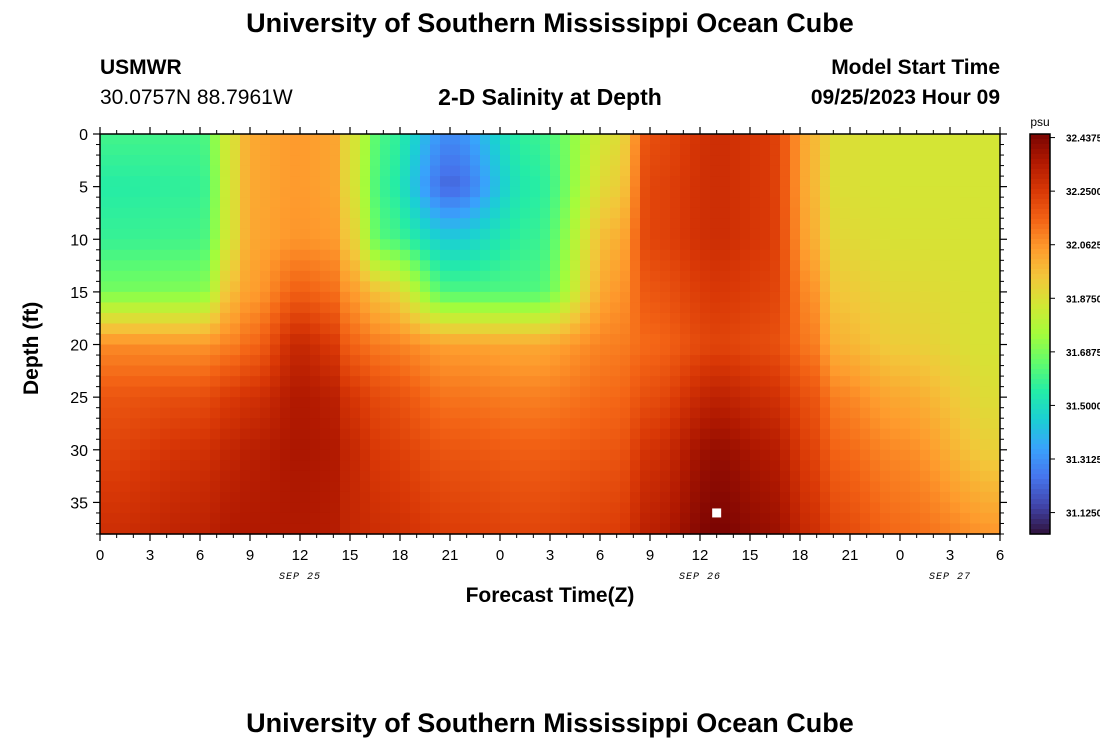  Describe the element at coordinates (141, 67) in the screenshot. I see `station-id: USMWR` at that location.